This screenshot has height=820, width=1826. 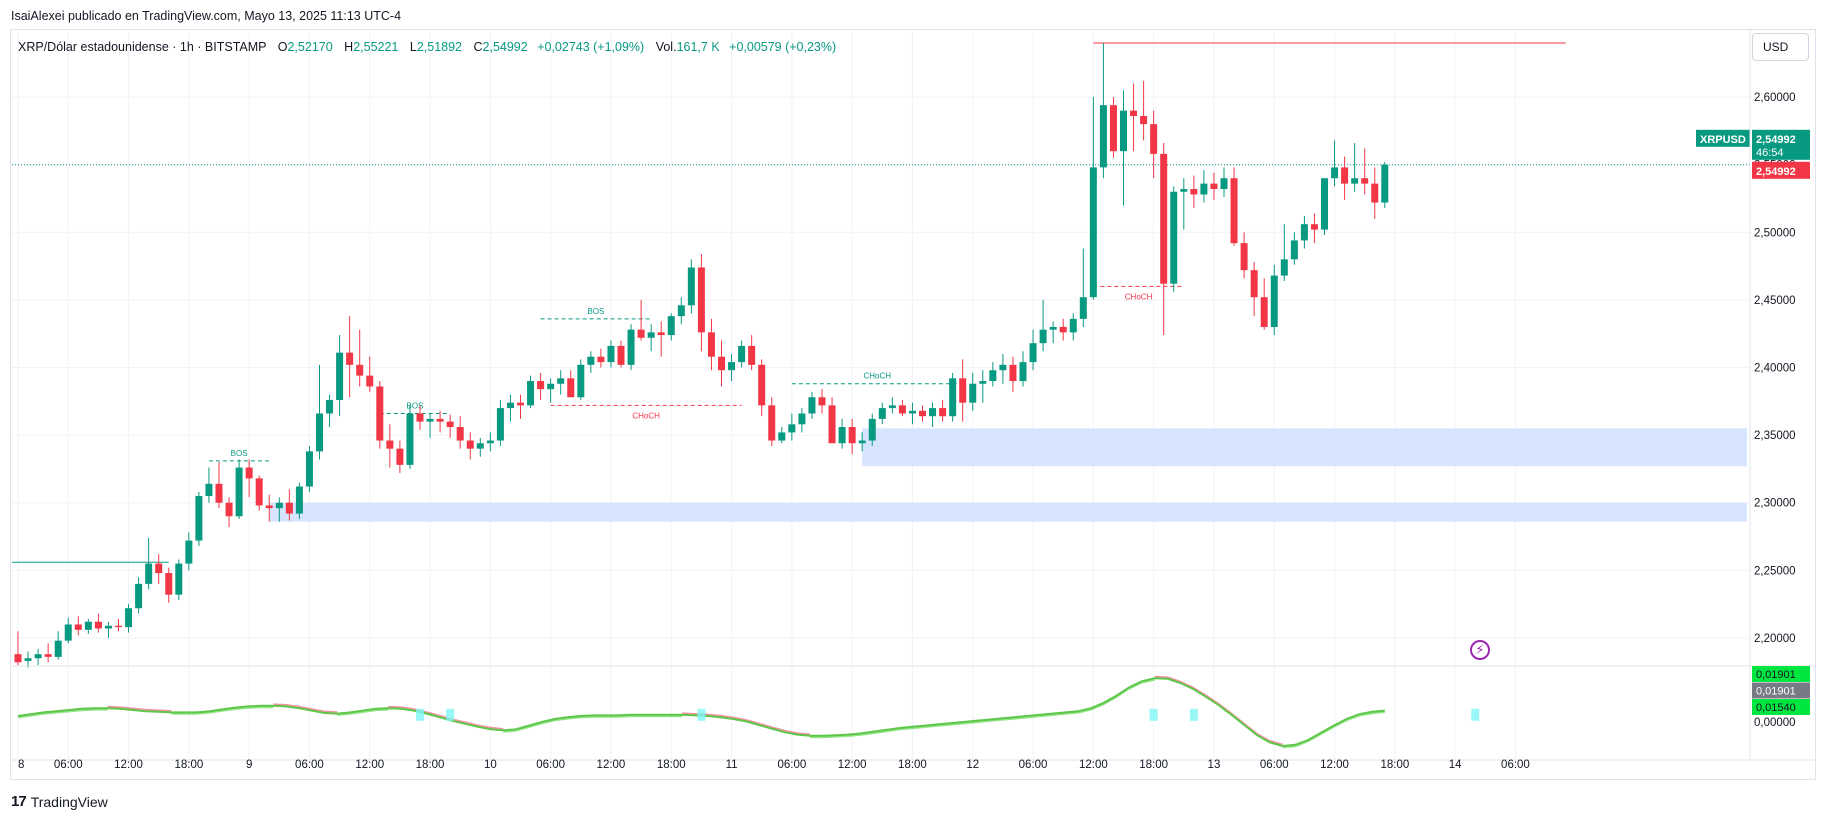 I want to click on time-tick-label: 9, so click(x=249, y=765).